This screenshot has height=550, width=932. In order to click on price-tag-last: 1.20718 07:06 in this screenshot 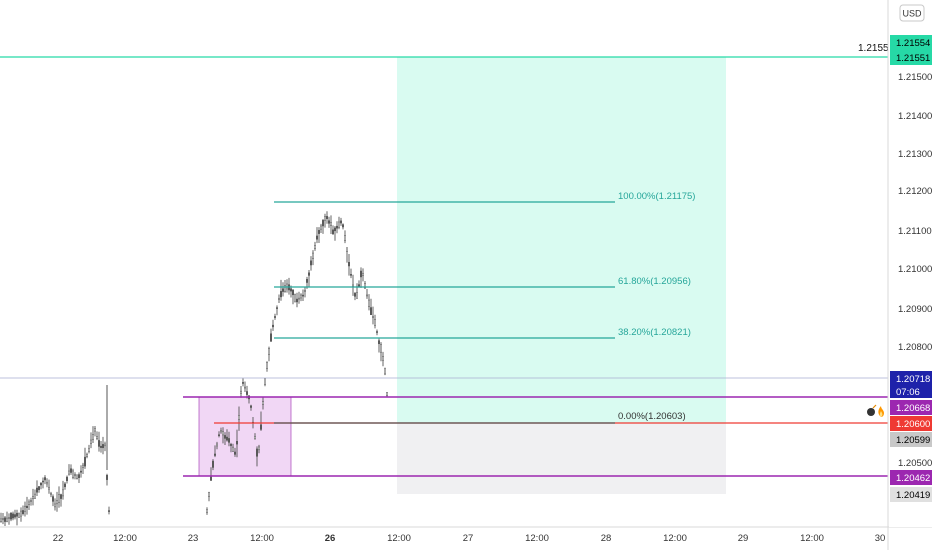, I will do `click(911, 384)`.